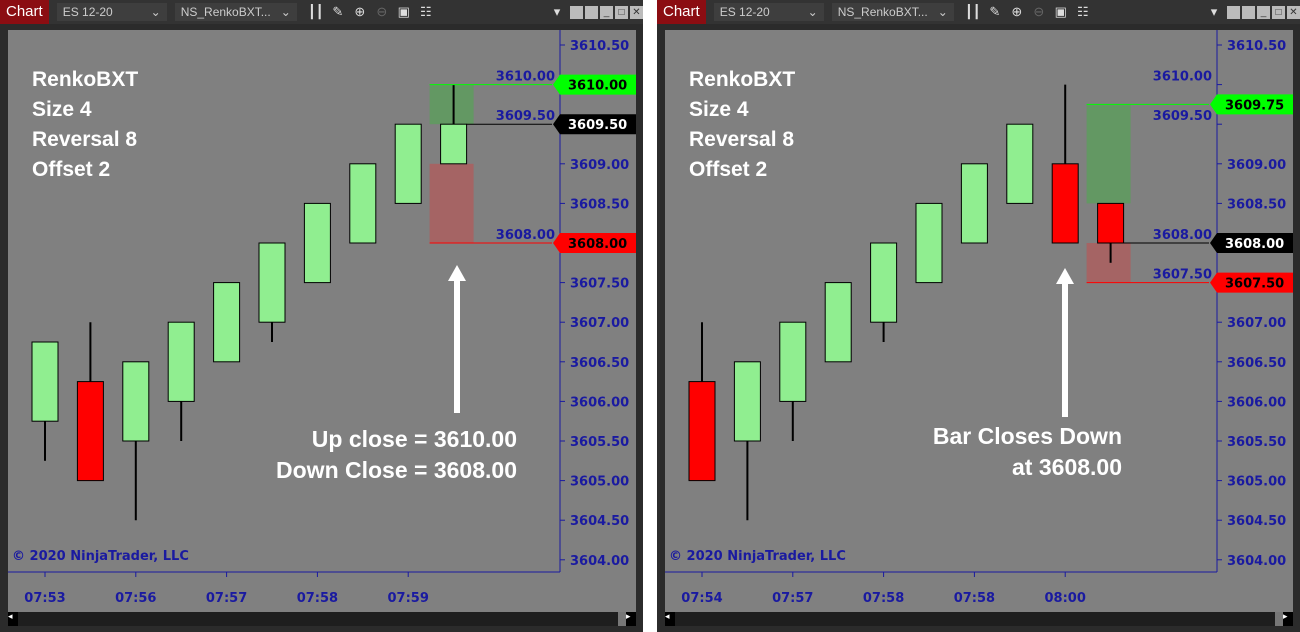 The height and width of the screenshot is (632, 1300). What do you see at coordinates (87, 12) in the screenshot?
I see `instrument-value: ES 12-20` at bounding box center [87, 12].